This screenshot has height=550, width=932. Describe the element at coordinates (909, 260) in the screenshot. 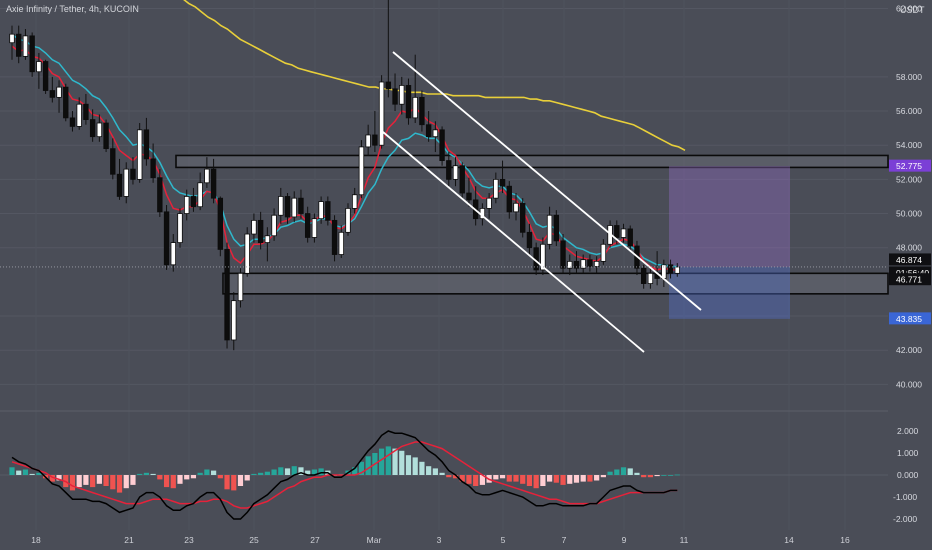

I see `price-tag-label: 46.874` at that location.